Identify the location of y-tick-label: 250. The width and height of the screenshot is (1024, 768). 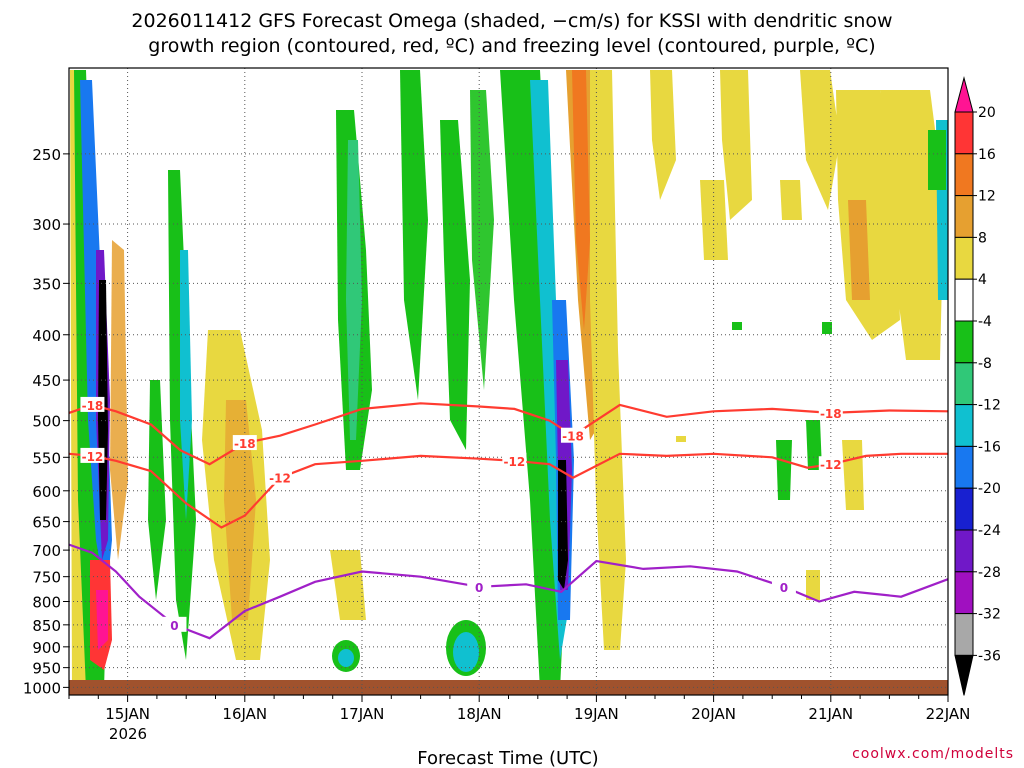
(46, 155).